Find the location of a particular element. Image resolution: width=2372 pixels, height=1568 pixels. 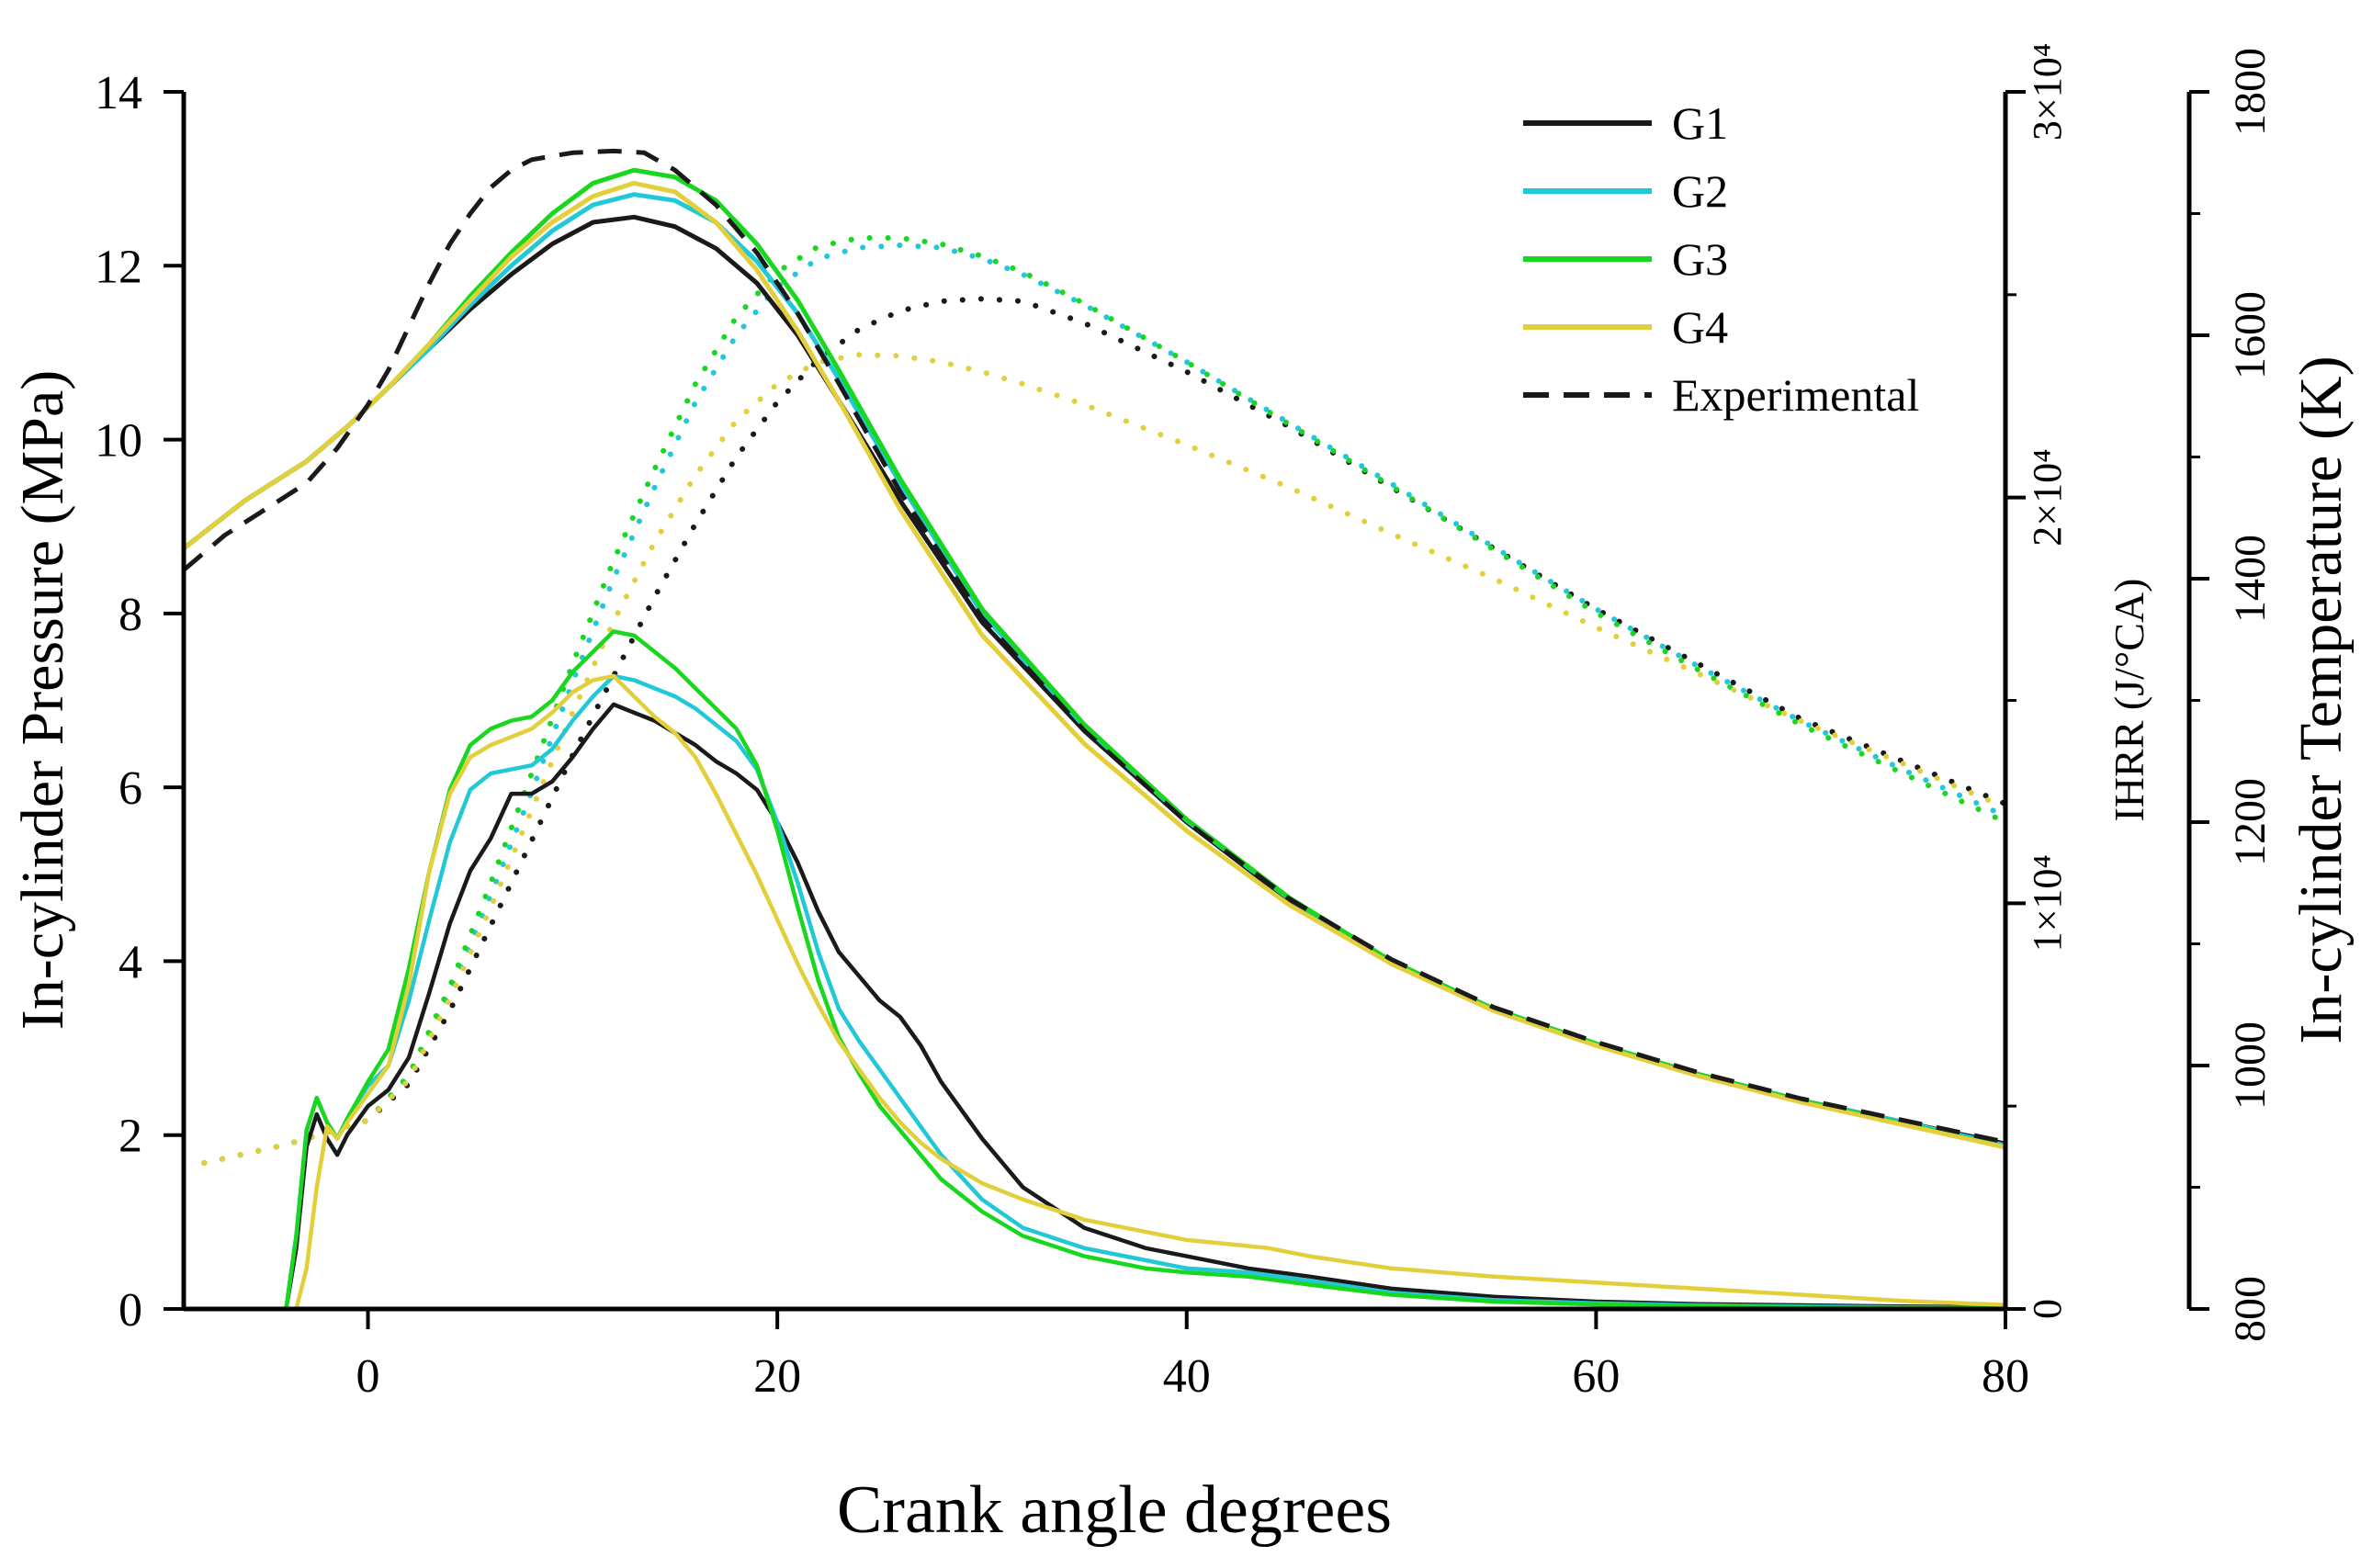

pressure-tick-label: 6 is located at coordinates (130, 789).